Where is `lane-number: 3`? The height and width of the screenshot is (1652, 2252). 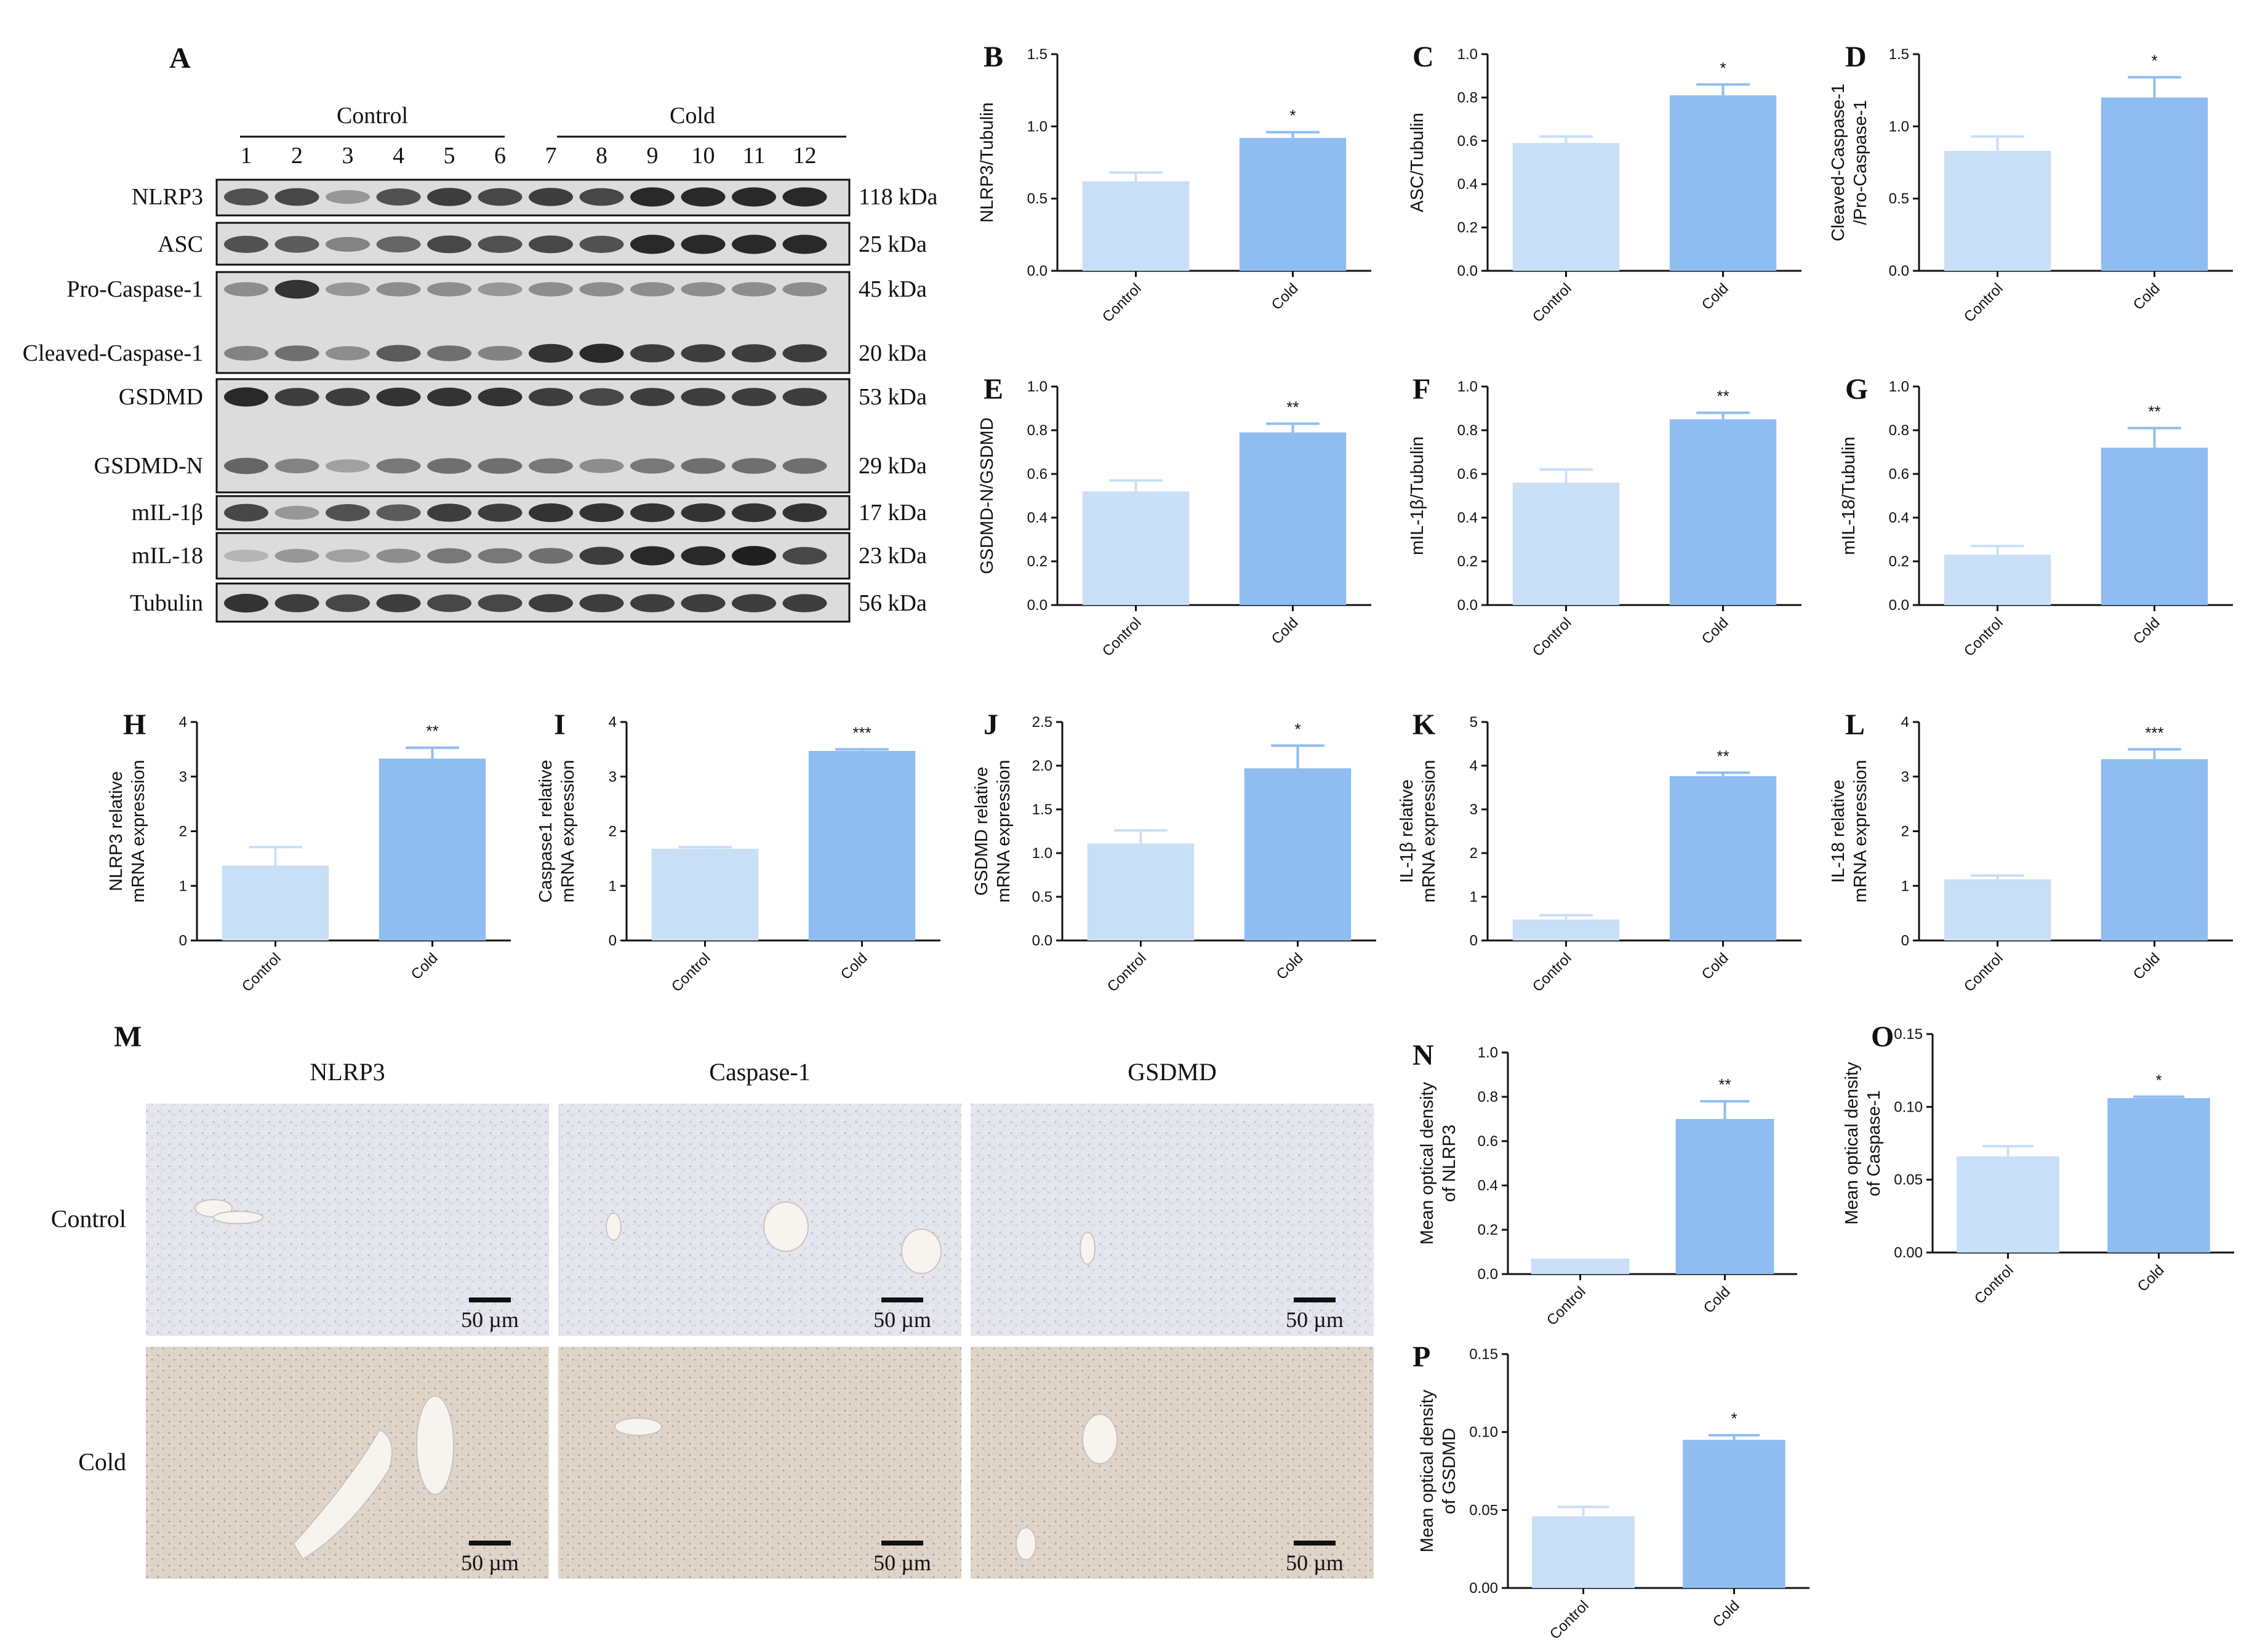
lane-number: 3 is located at coordinates (348, 156).